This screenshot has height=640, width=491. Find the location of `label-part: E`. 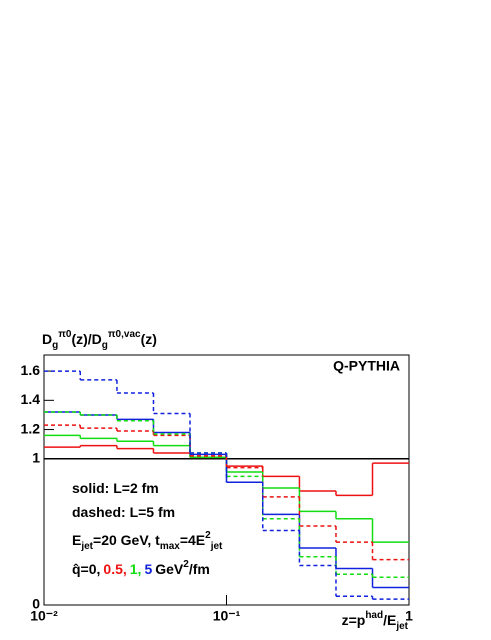

label-part: E is located at coordinates (76, 540).